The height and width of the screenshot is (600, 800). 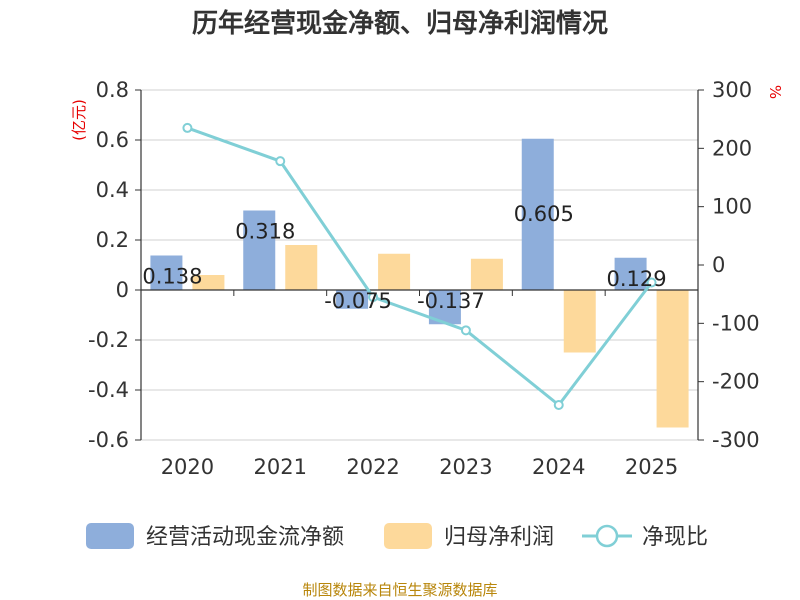 What do you see at coordinates (112, 240) in the screenshot?
I see `left-tick-label: 0.2` at bounding box center [112, 240].